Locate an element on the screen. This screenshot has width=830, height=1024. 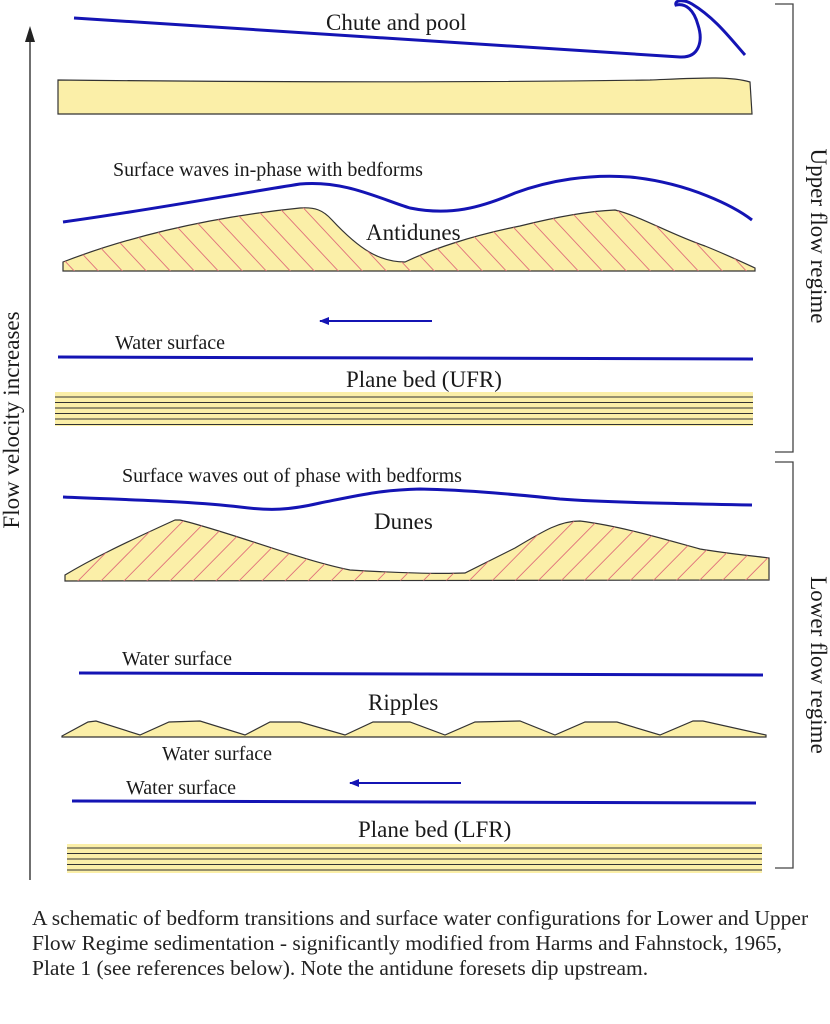
antidunes-title: Antidunes is located at coordinates (413, 232).